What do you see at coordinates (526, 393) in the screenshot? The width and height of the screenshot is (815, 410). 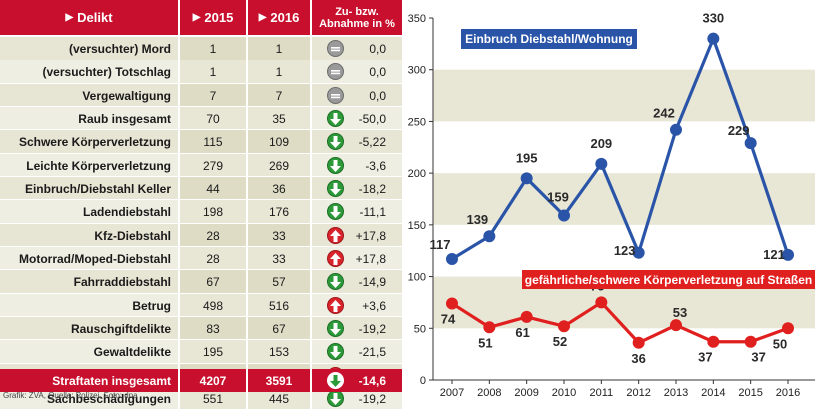 I see `x-tick-label: 2009` at bounding box center [526, 393].